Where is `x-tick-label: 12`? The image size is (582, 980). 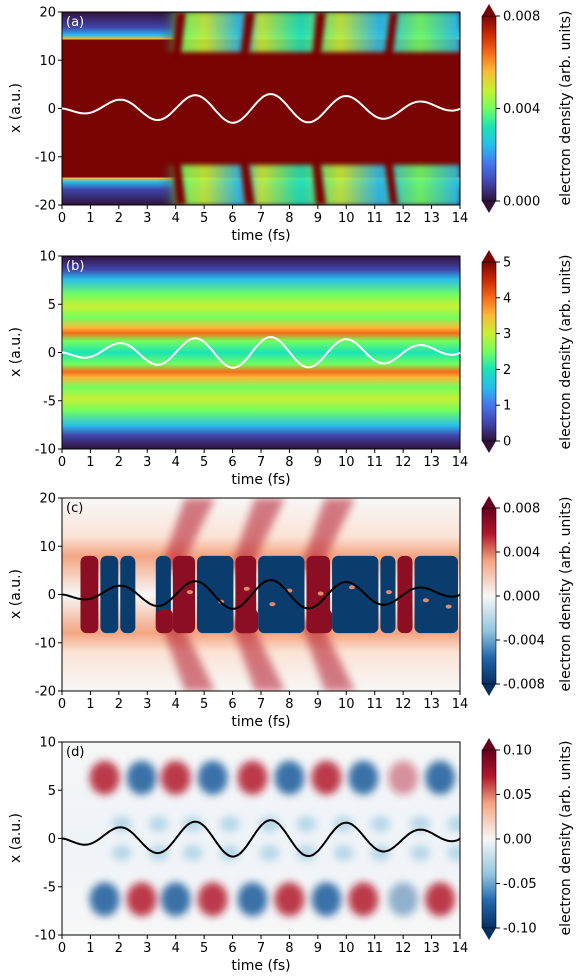
x-tick-label: 12 is located at coordinates (403, 948).